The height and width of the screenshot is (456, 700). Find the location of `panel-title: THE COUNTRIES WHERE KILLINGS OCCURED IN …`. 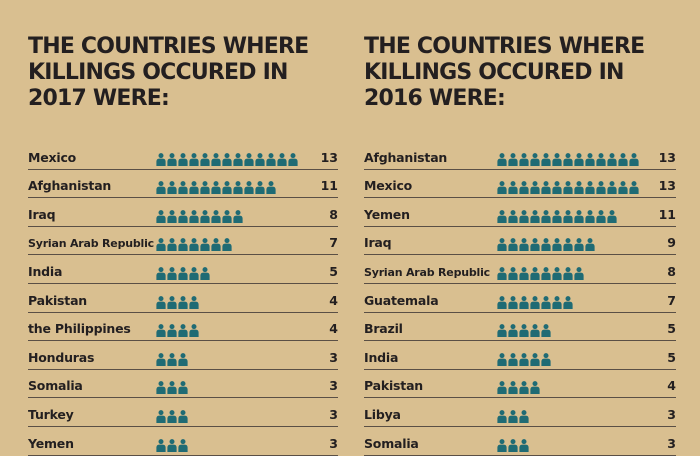

panel-title: THE COUNTRIES WHERE KILLINGS OCCURED IN … is located at coordinates (504, 72).